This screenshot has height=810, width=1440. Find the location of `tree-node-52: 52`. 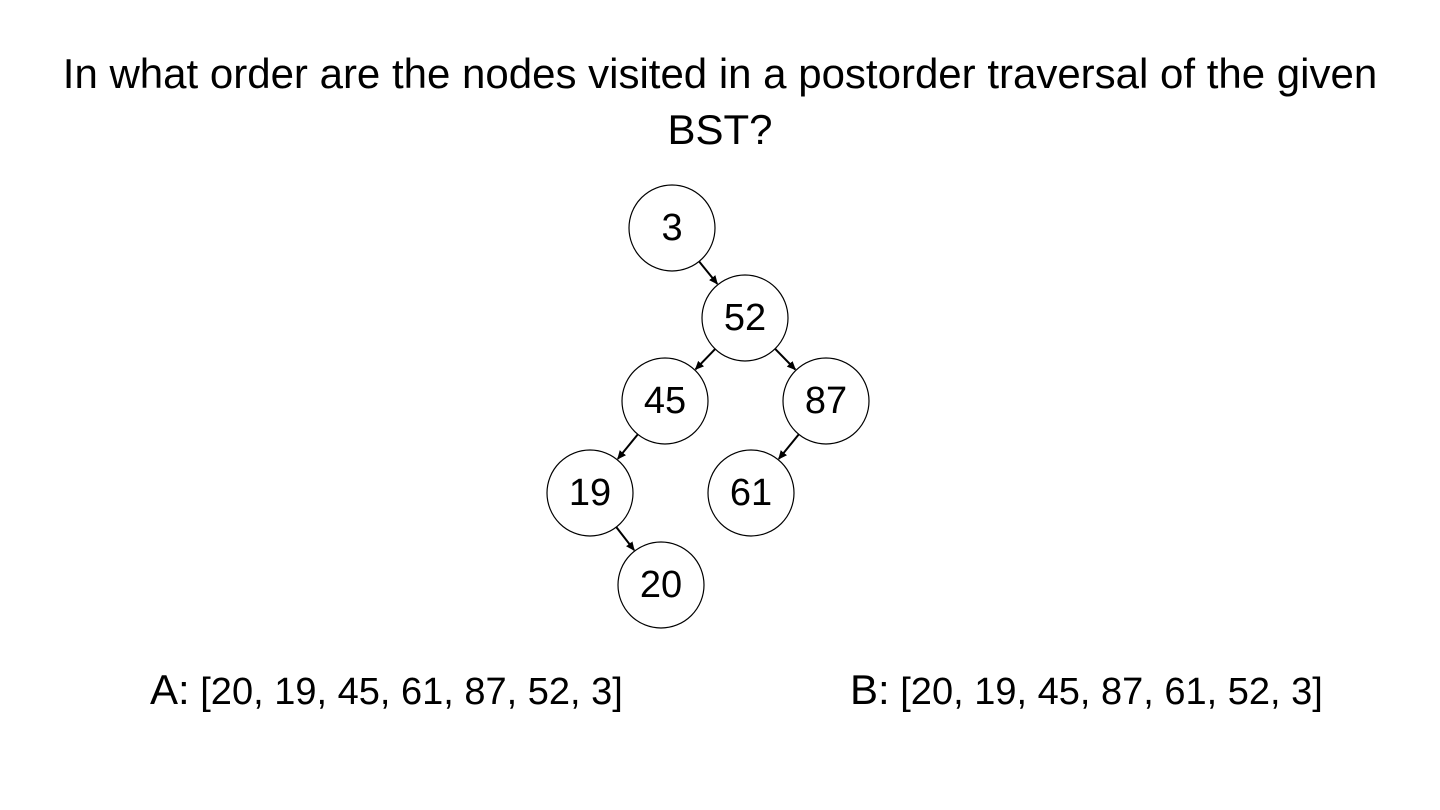

tree-node-52: 52 is located at coordinates (745, 318).